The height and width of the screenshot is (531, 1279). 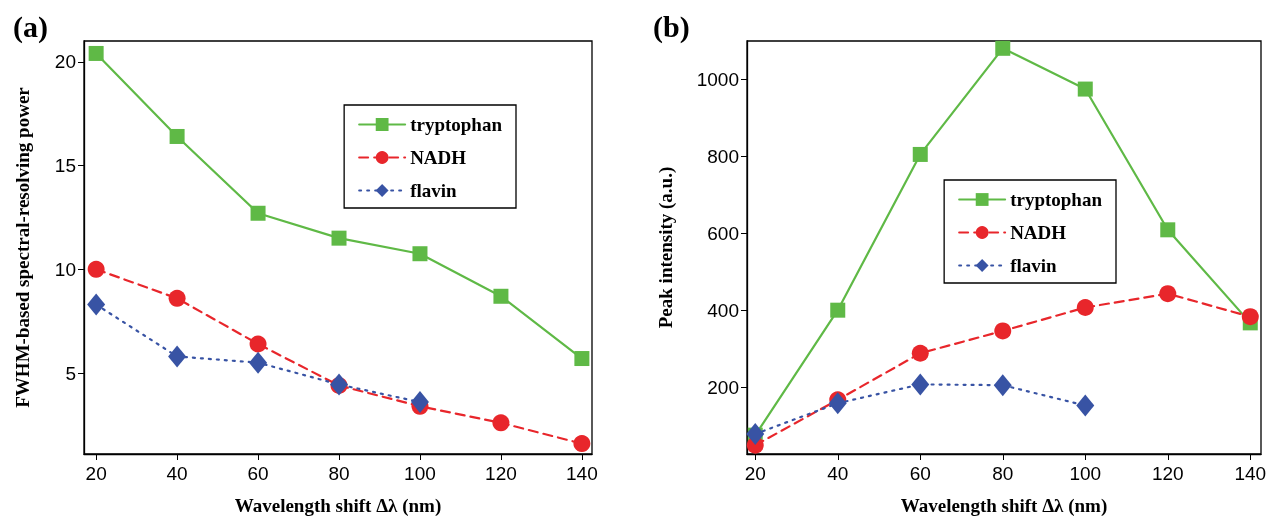 What do you see at coordinates (723, 387) in the screenshot?
I see `y-tick-label: 200` at bounding box center [723, 387].